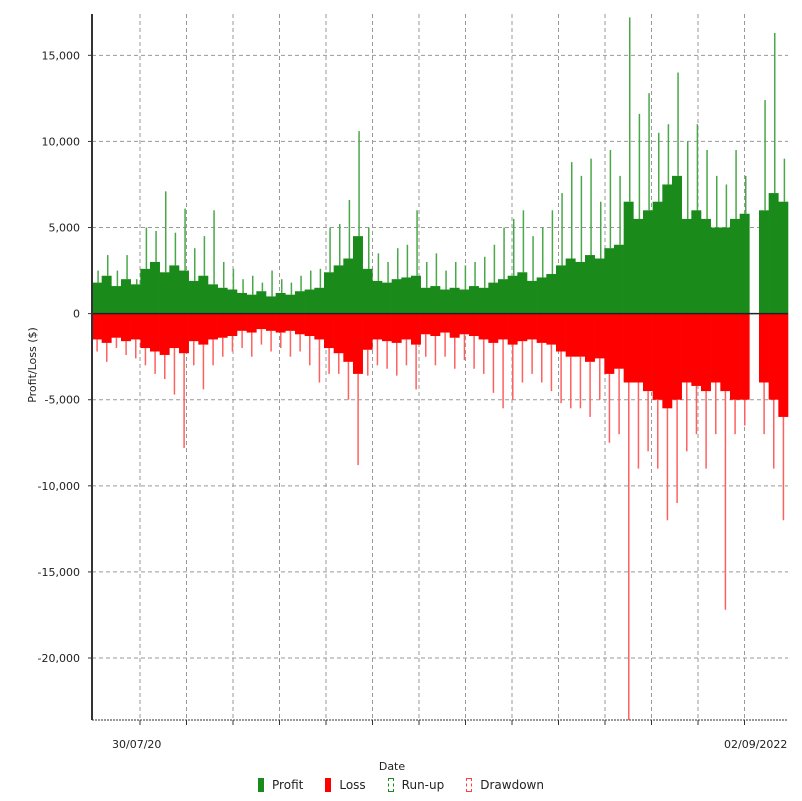 The width and height of the screenshot is (802, 801). What do you see at coordinates (288, 785) in the screenshot?
I see `legend-label: Profit` at bounding box center [288, 785].